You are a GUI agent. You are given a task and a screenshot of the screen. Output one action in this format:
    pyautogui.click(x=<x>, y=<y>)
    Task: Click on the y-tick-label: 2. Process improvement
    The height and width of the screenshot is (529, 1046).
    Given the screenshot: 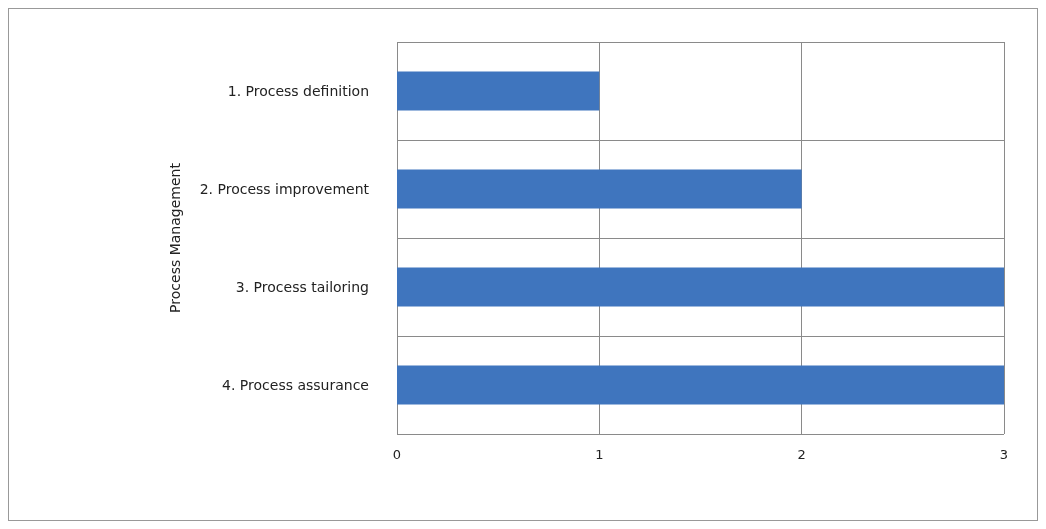 What is the action you would take?
    pyautogui.click(x=284, y=189)
    